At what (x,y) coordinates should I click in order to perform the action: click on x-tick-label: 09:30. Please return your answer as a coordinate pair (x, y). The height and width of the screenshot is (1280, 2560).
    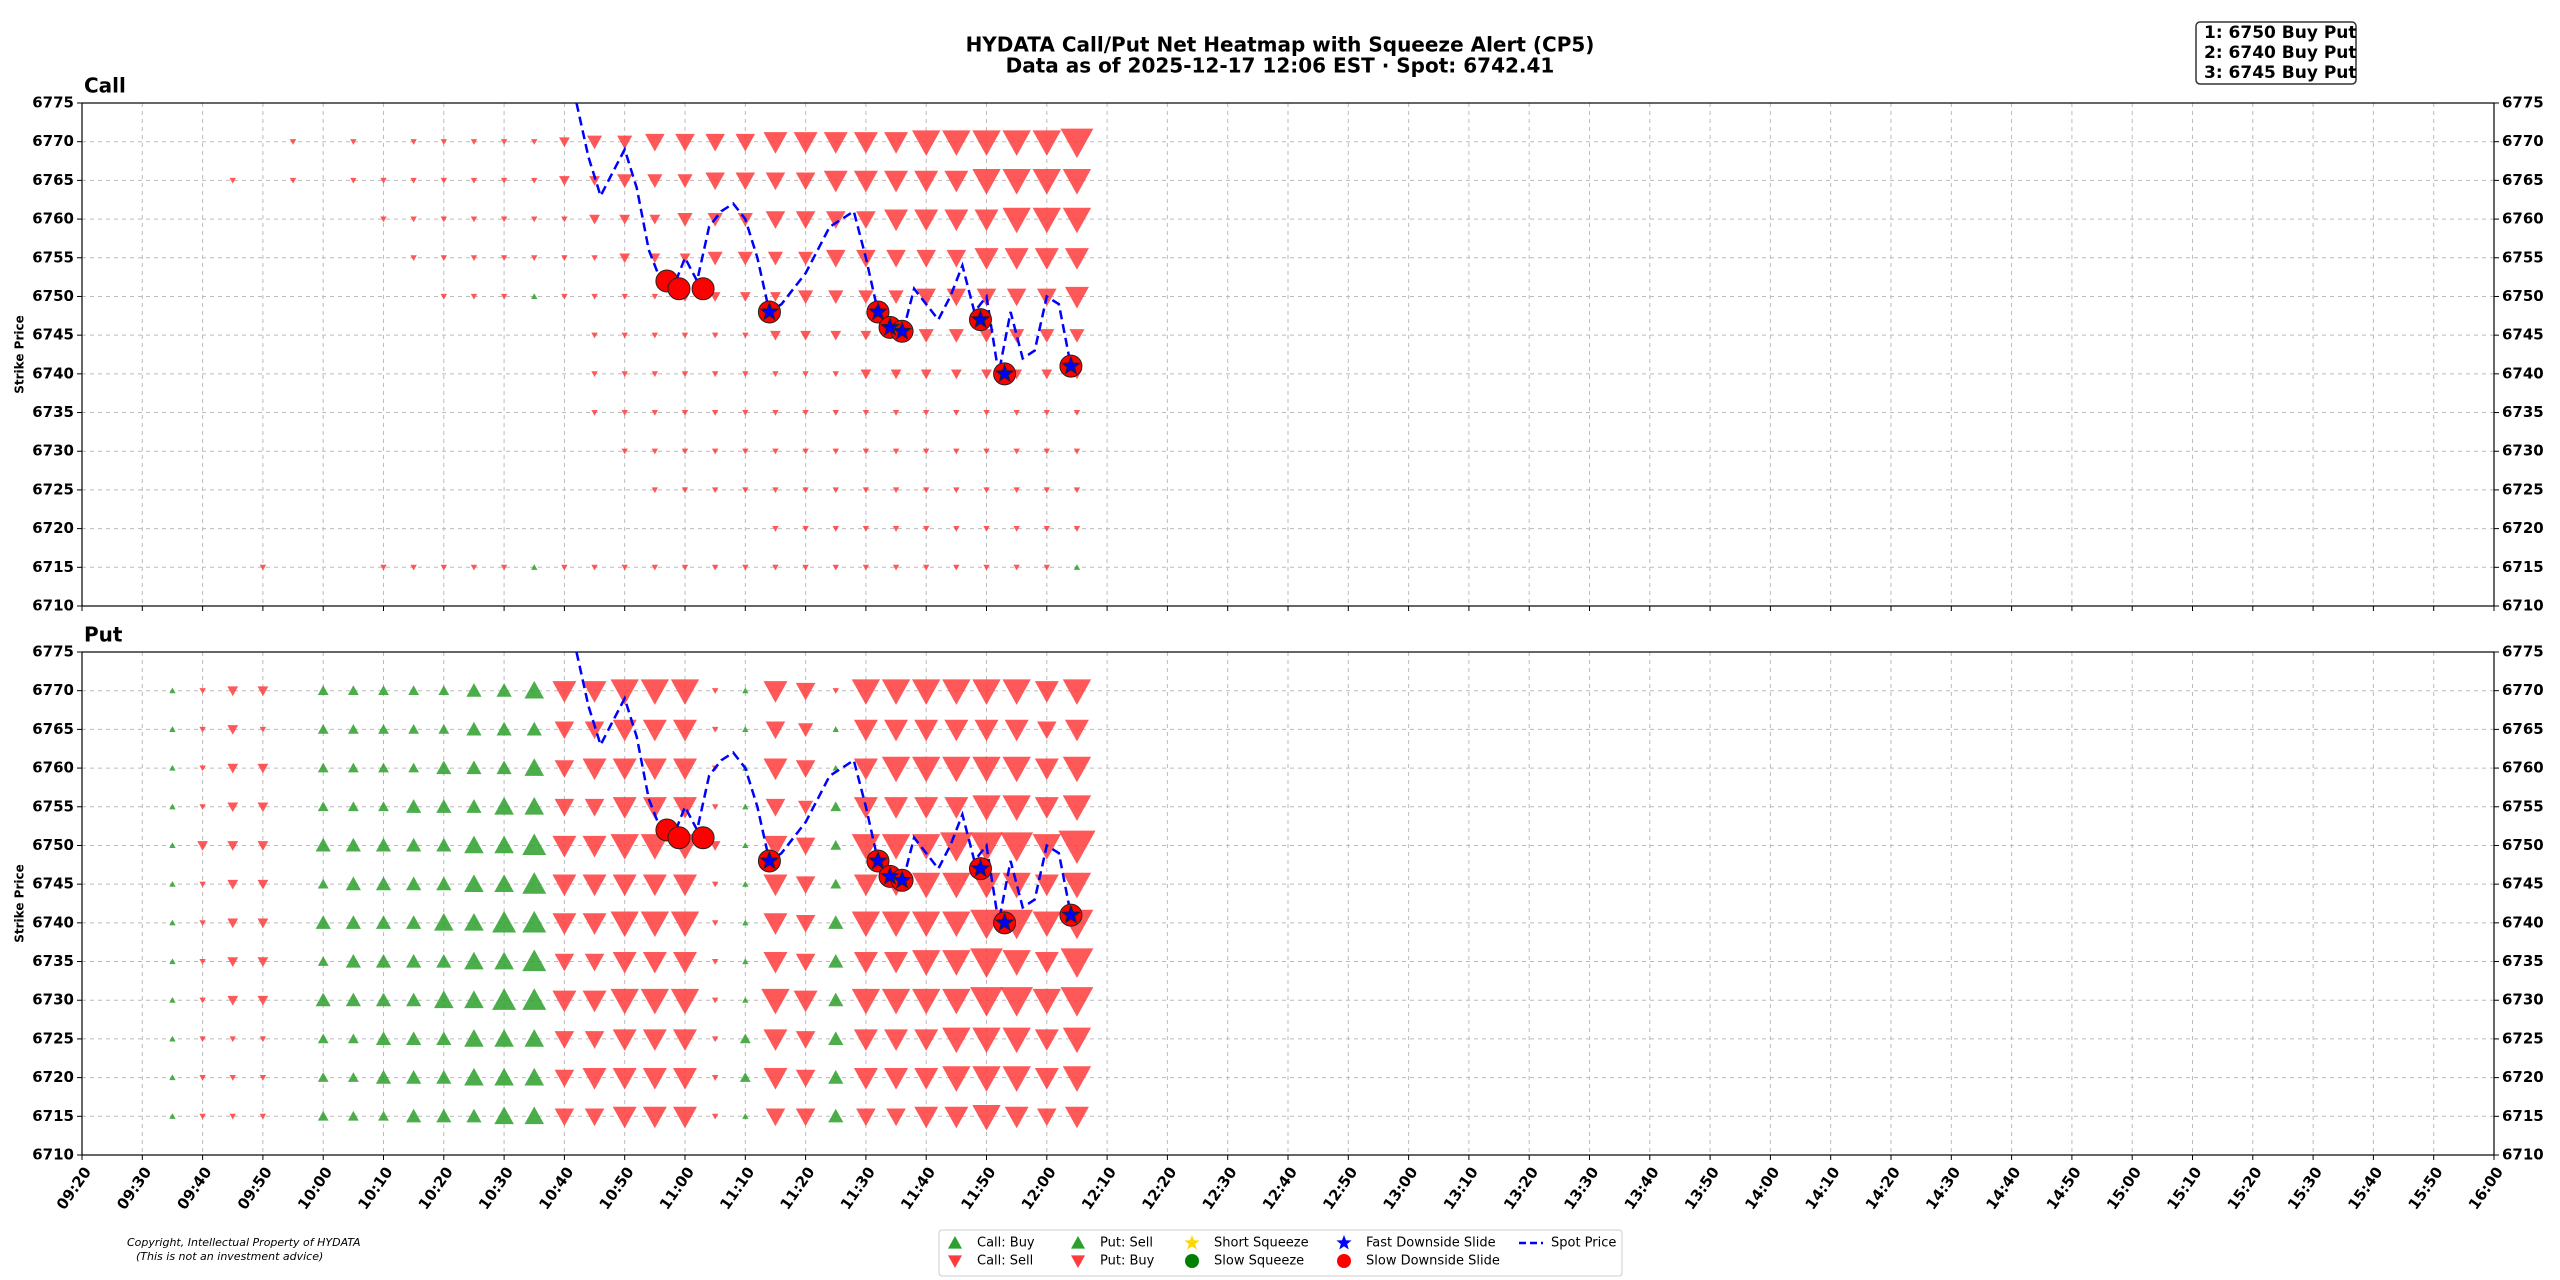
    Looking at the image, I should click on (134, 1188).